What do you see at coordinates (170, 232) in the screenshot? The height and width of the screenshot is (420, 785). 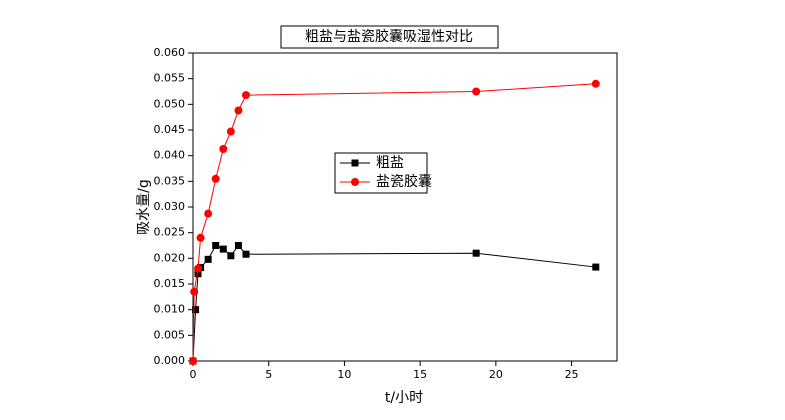 I see `y-tick-label: 0.025` at bounding box center [170, 232].